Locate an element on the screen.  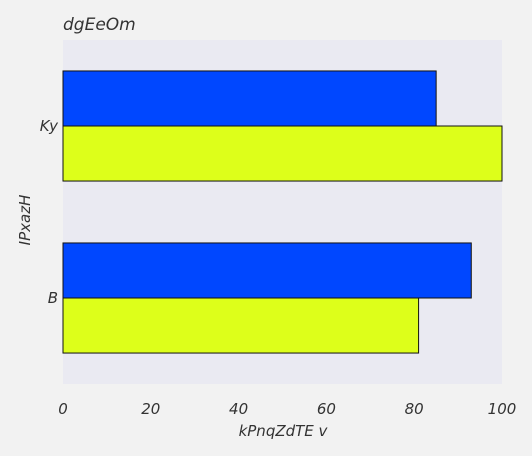
x-tick-label: 40 is located at coordinates (238, 409).